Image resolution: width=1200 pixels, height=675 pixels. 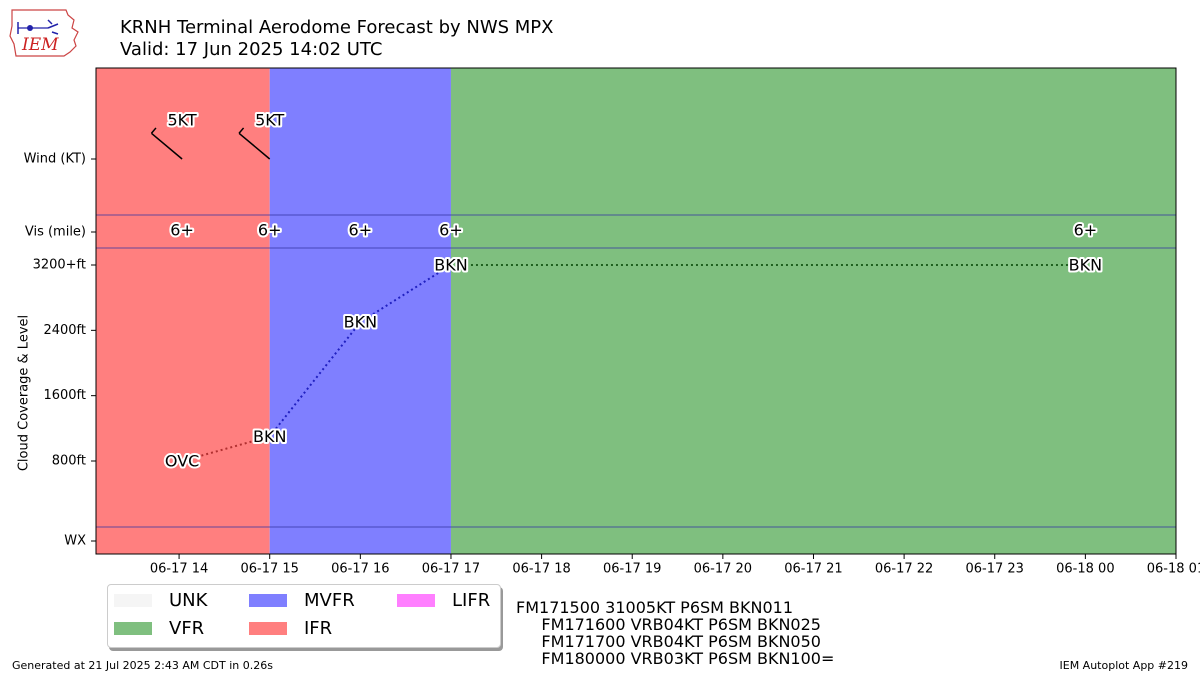 I want to click on x-tick-label: 06-17 20, so click(x=723, y=569).